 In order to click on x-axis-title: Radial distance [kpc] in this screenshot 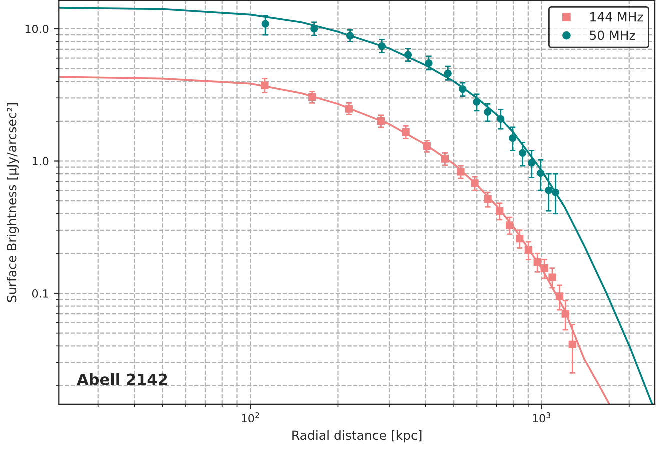, I will do `click(357, 436)`.